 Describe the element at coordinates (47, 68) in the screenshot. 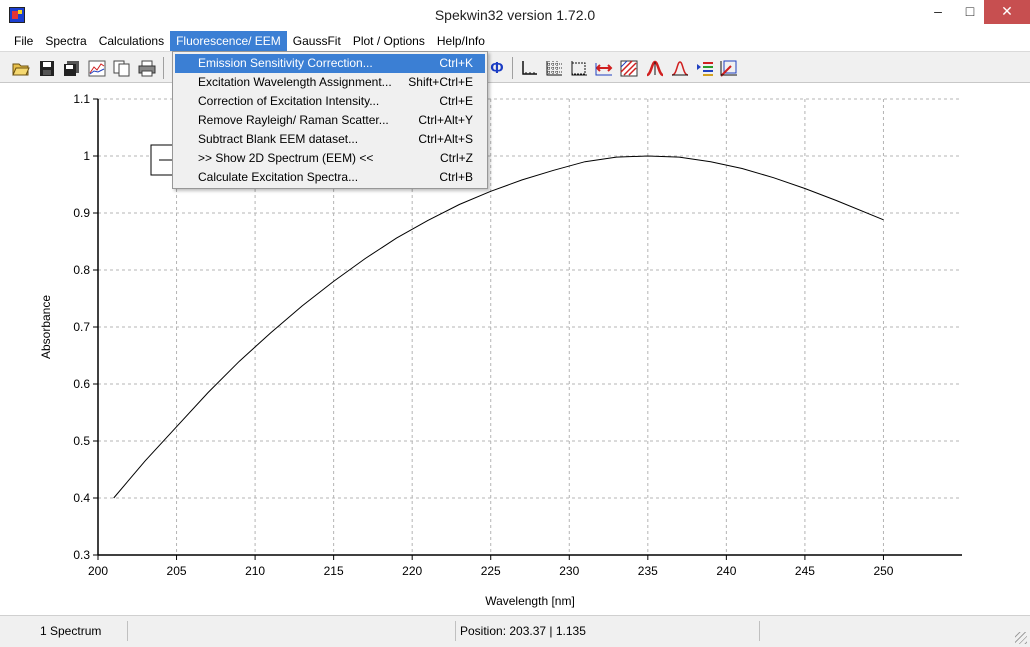

I see `save-icon` at that location.